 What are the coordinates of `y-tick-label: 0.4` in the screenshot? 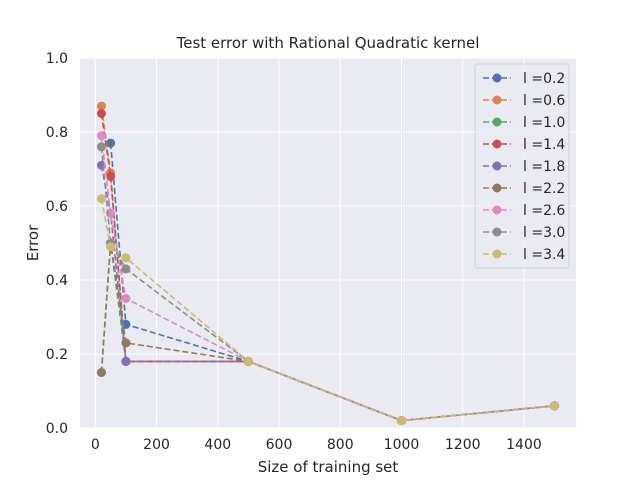 It's located at (57, 281).